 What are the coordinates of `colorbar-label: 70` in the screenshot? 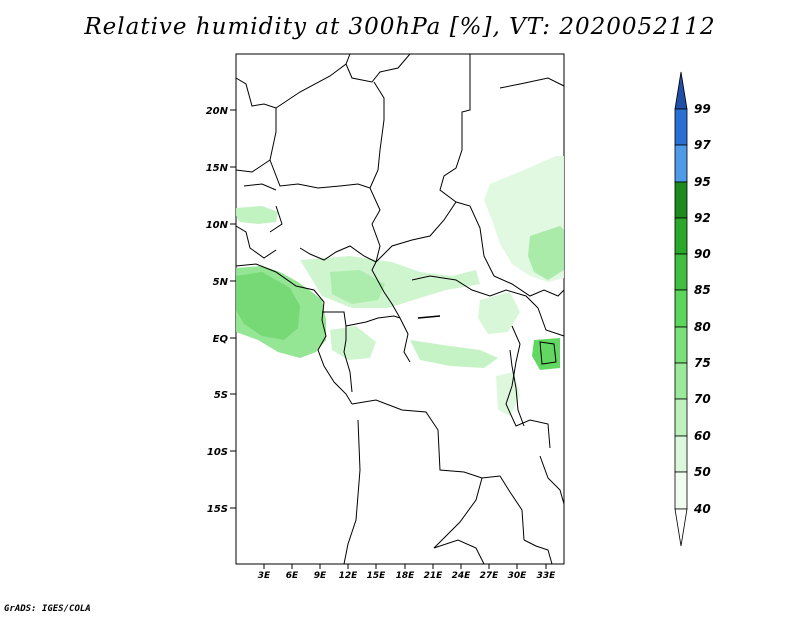 It's located at (702, 399).